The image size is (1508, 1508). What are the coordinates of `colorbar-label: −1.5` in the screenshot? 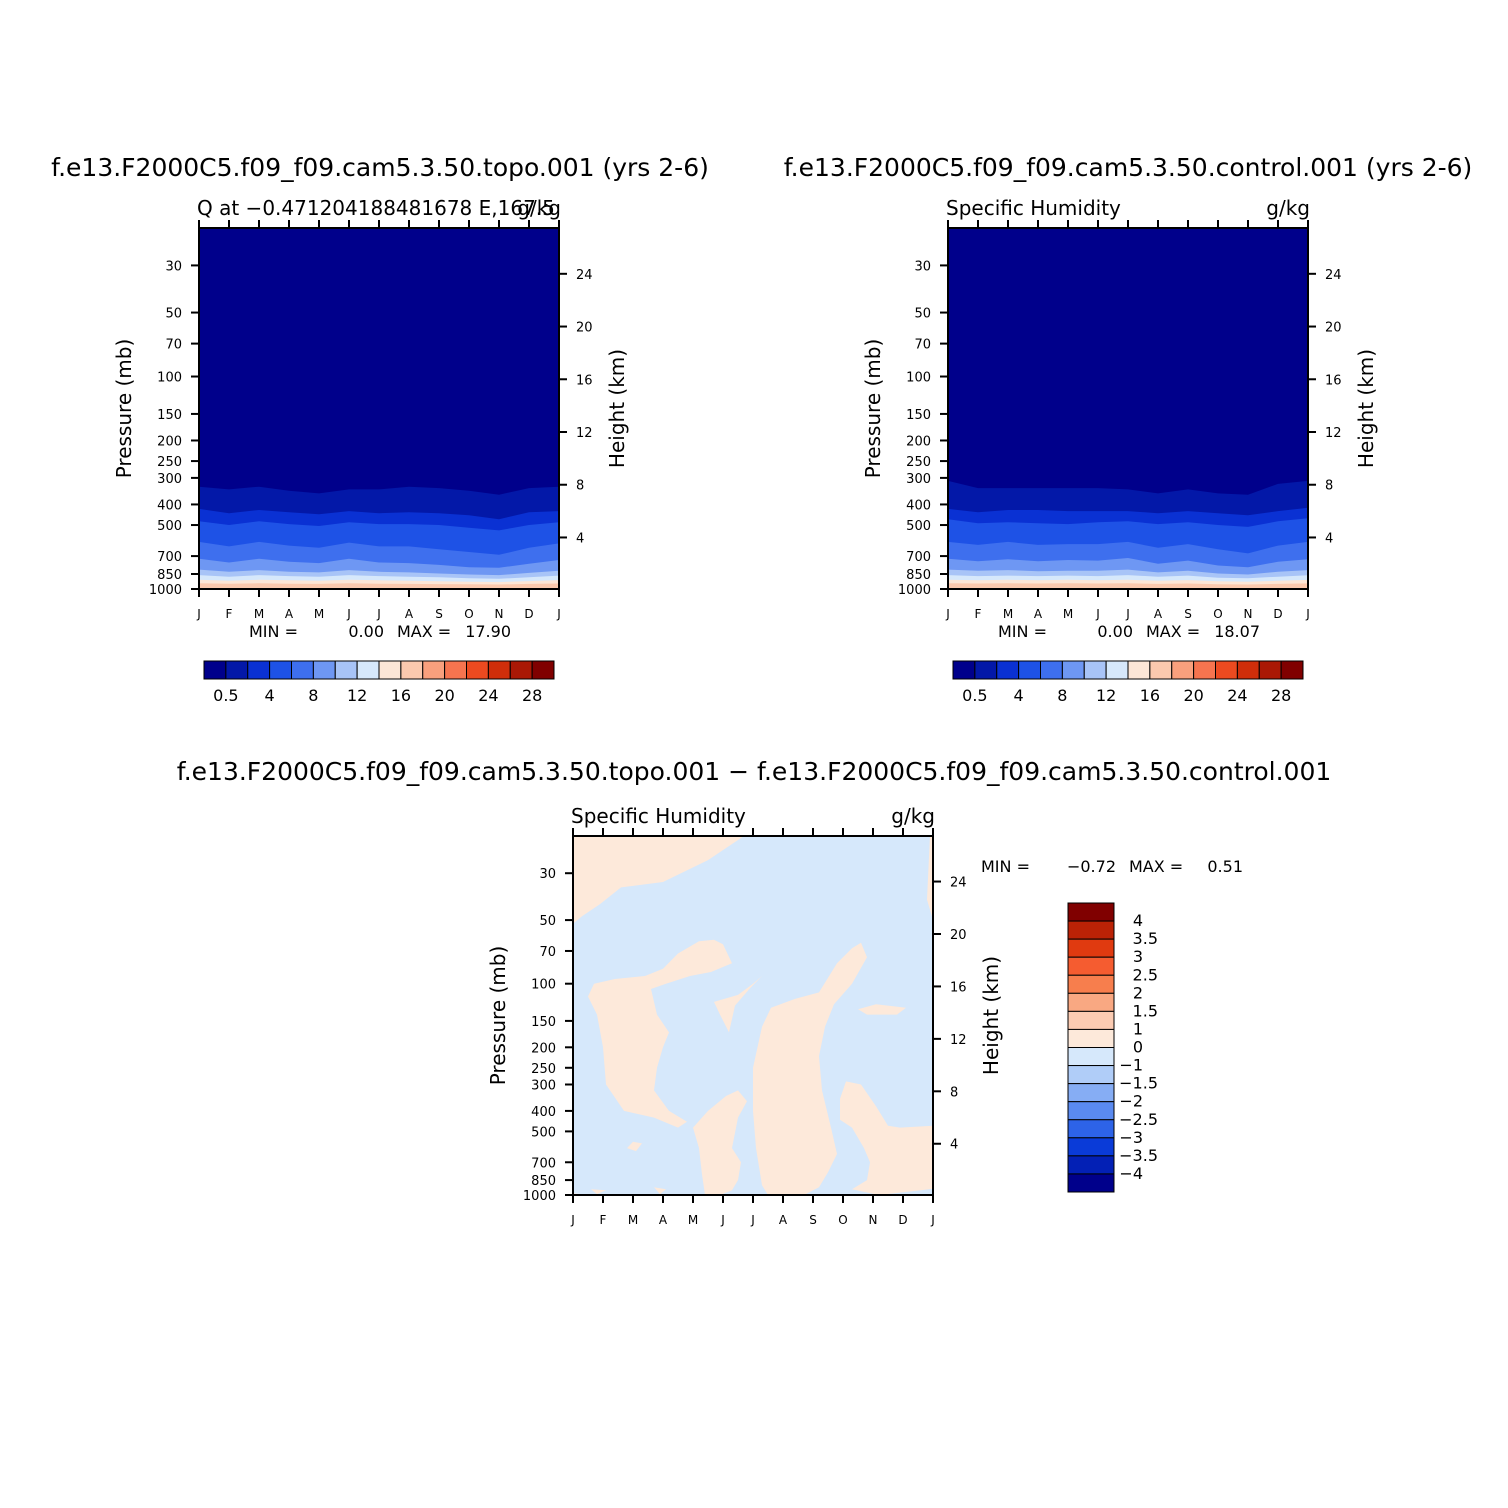 It's located at (1138, 1083).